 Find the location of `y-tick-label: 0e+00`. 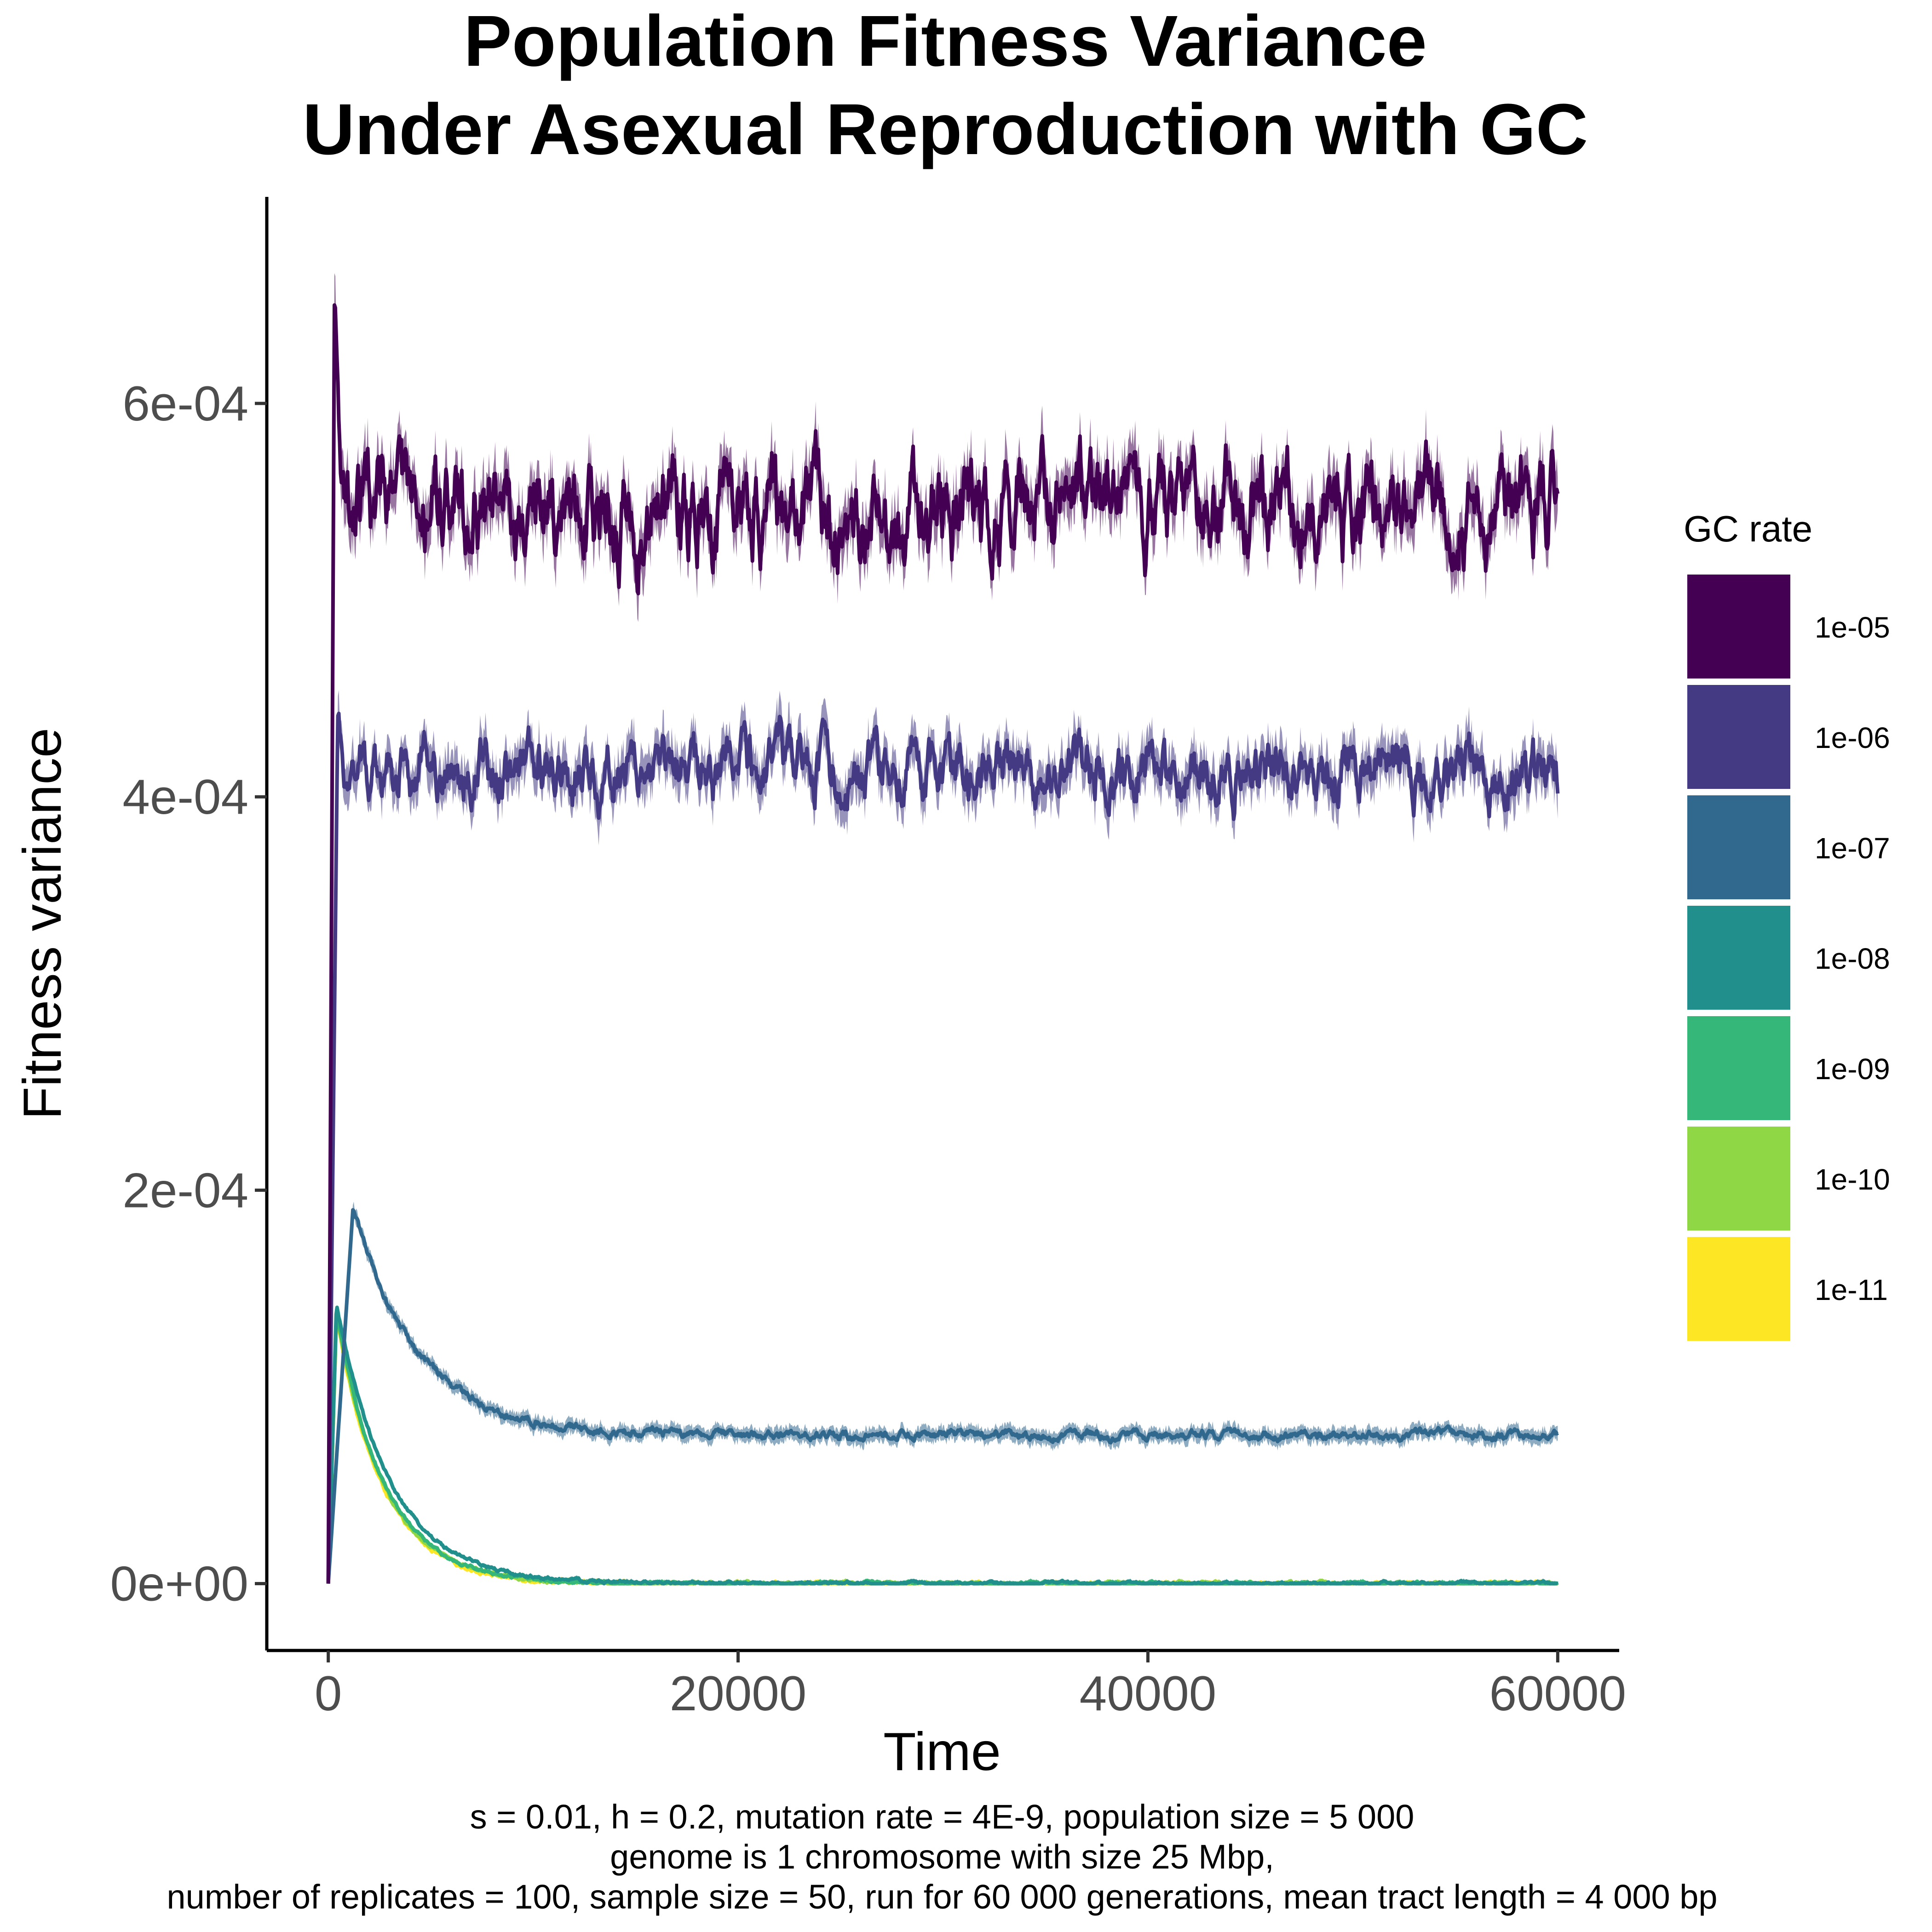

y-tick-label: 0e+00 is located at coordinates (179, 1583).